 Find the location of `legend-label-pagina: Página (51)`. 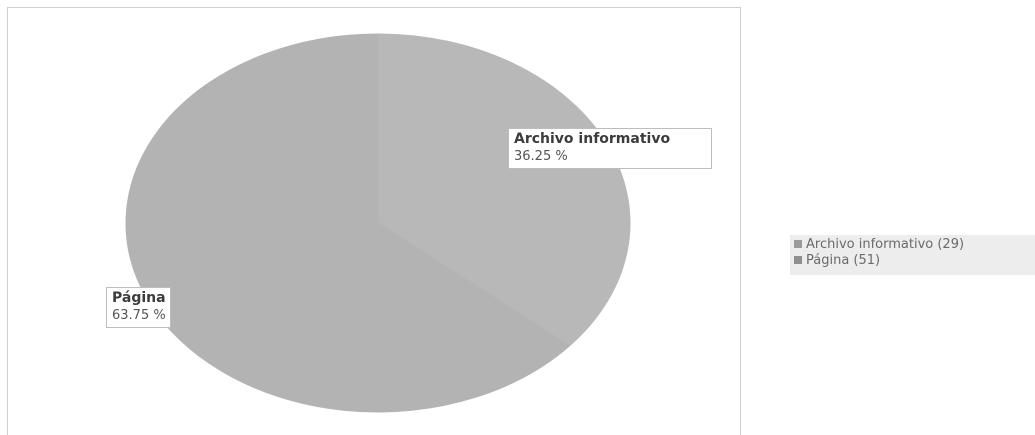

legend-label-pagina: Página (51) is located at coordinates (843, 260).